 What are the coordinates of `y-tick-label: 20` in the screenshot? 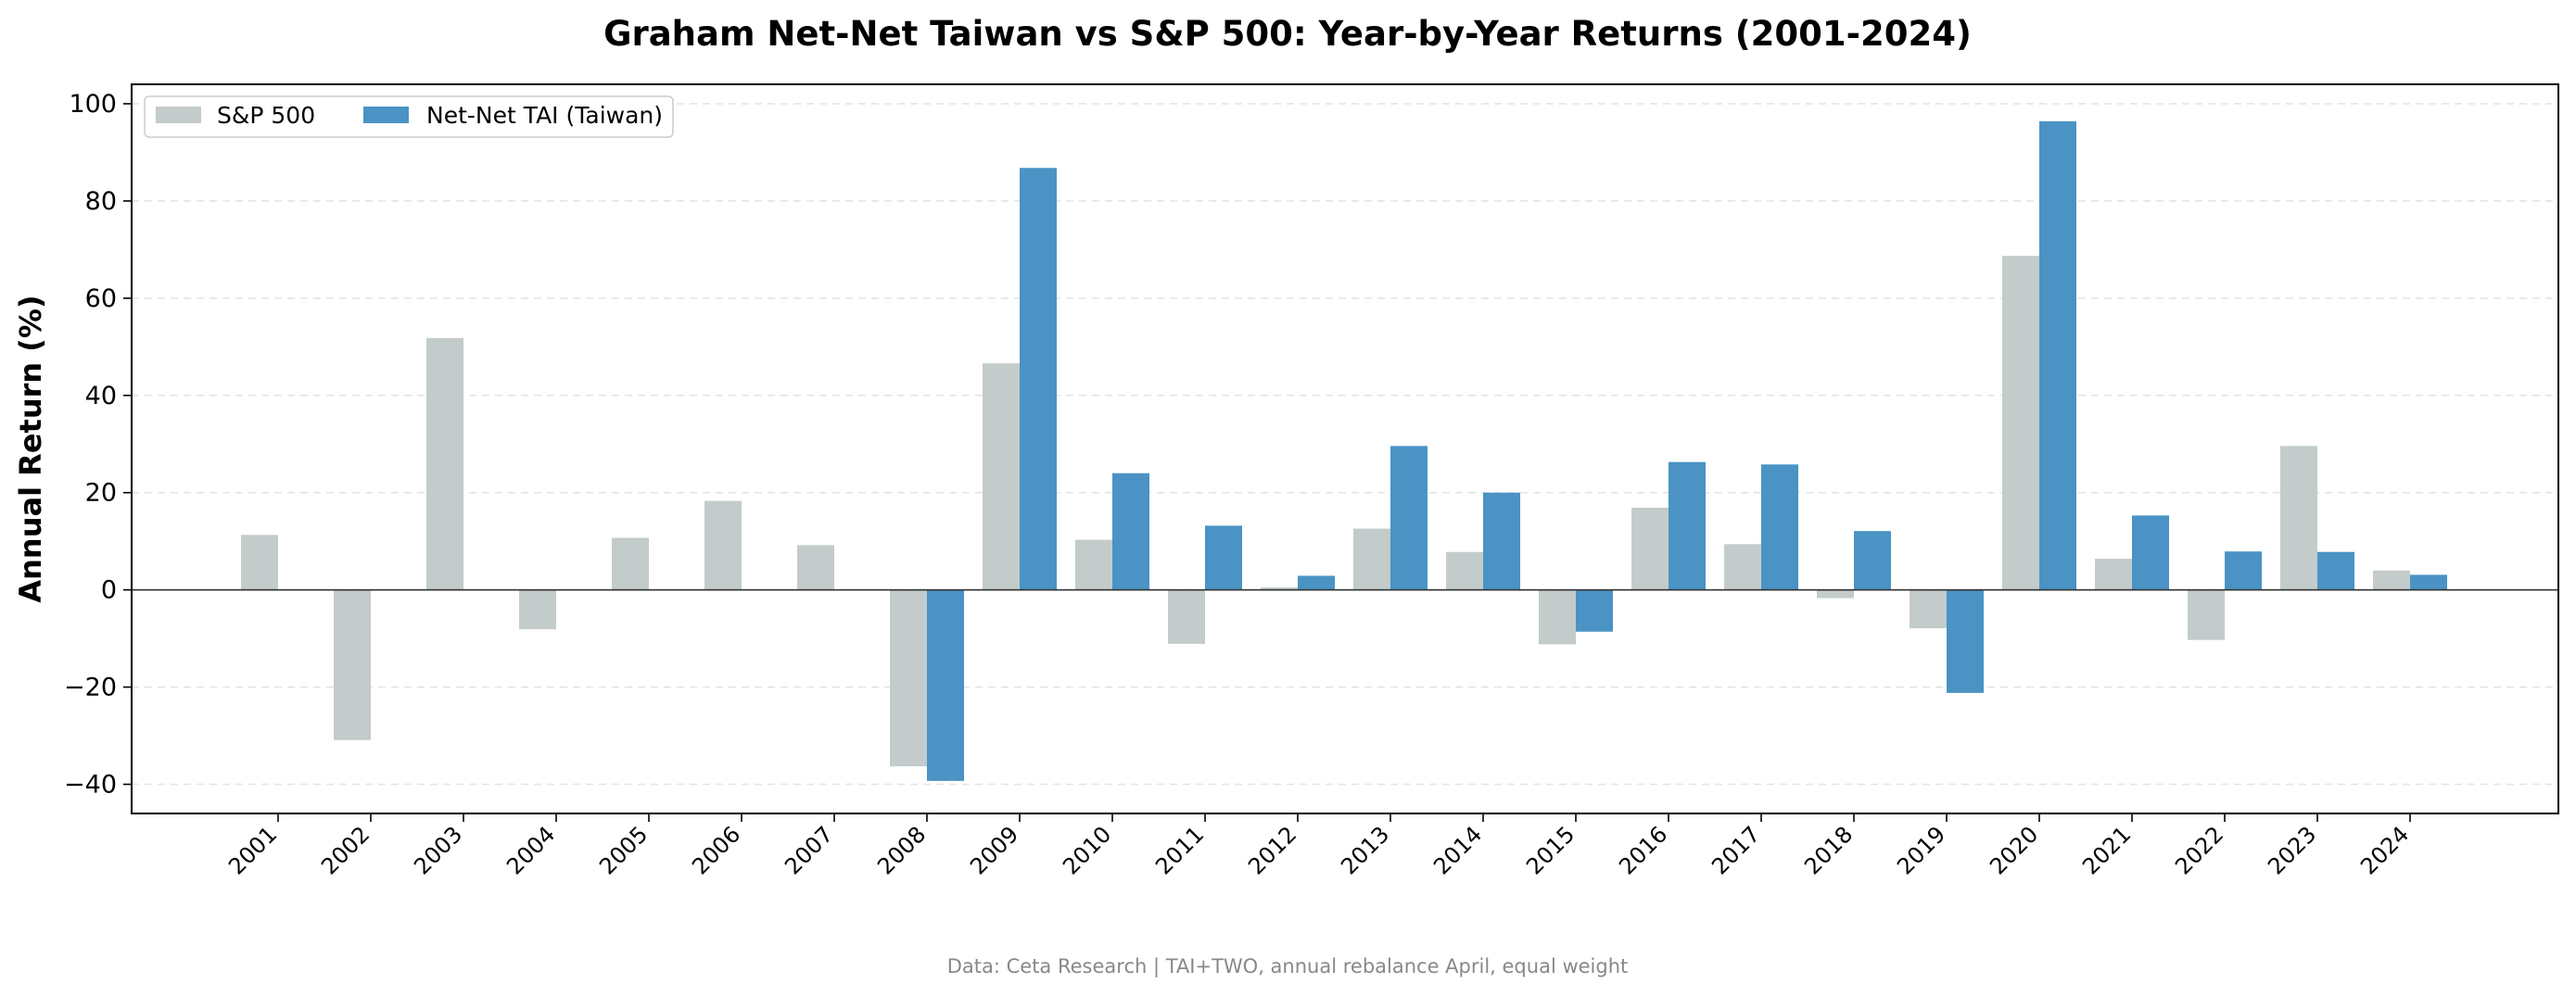 It's located at (101, 493).